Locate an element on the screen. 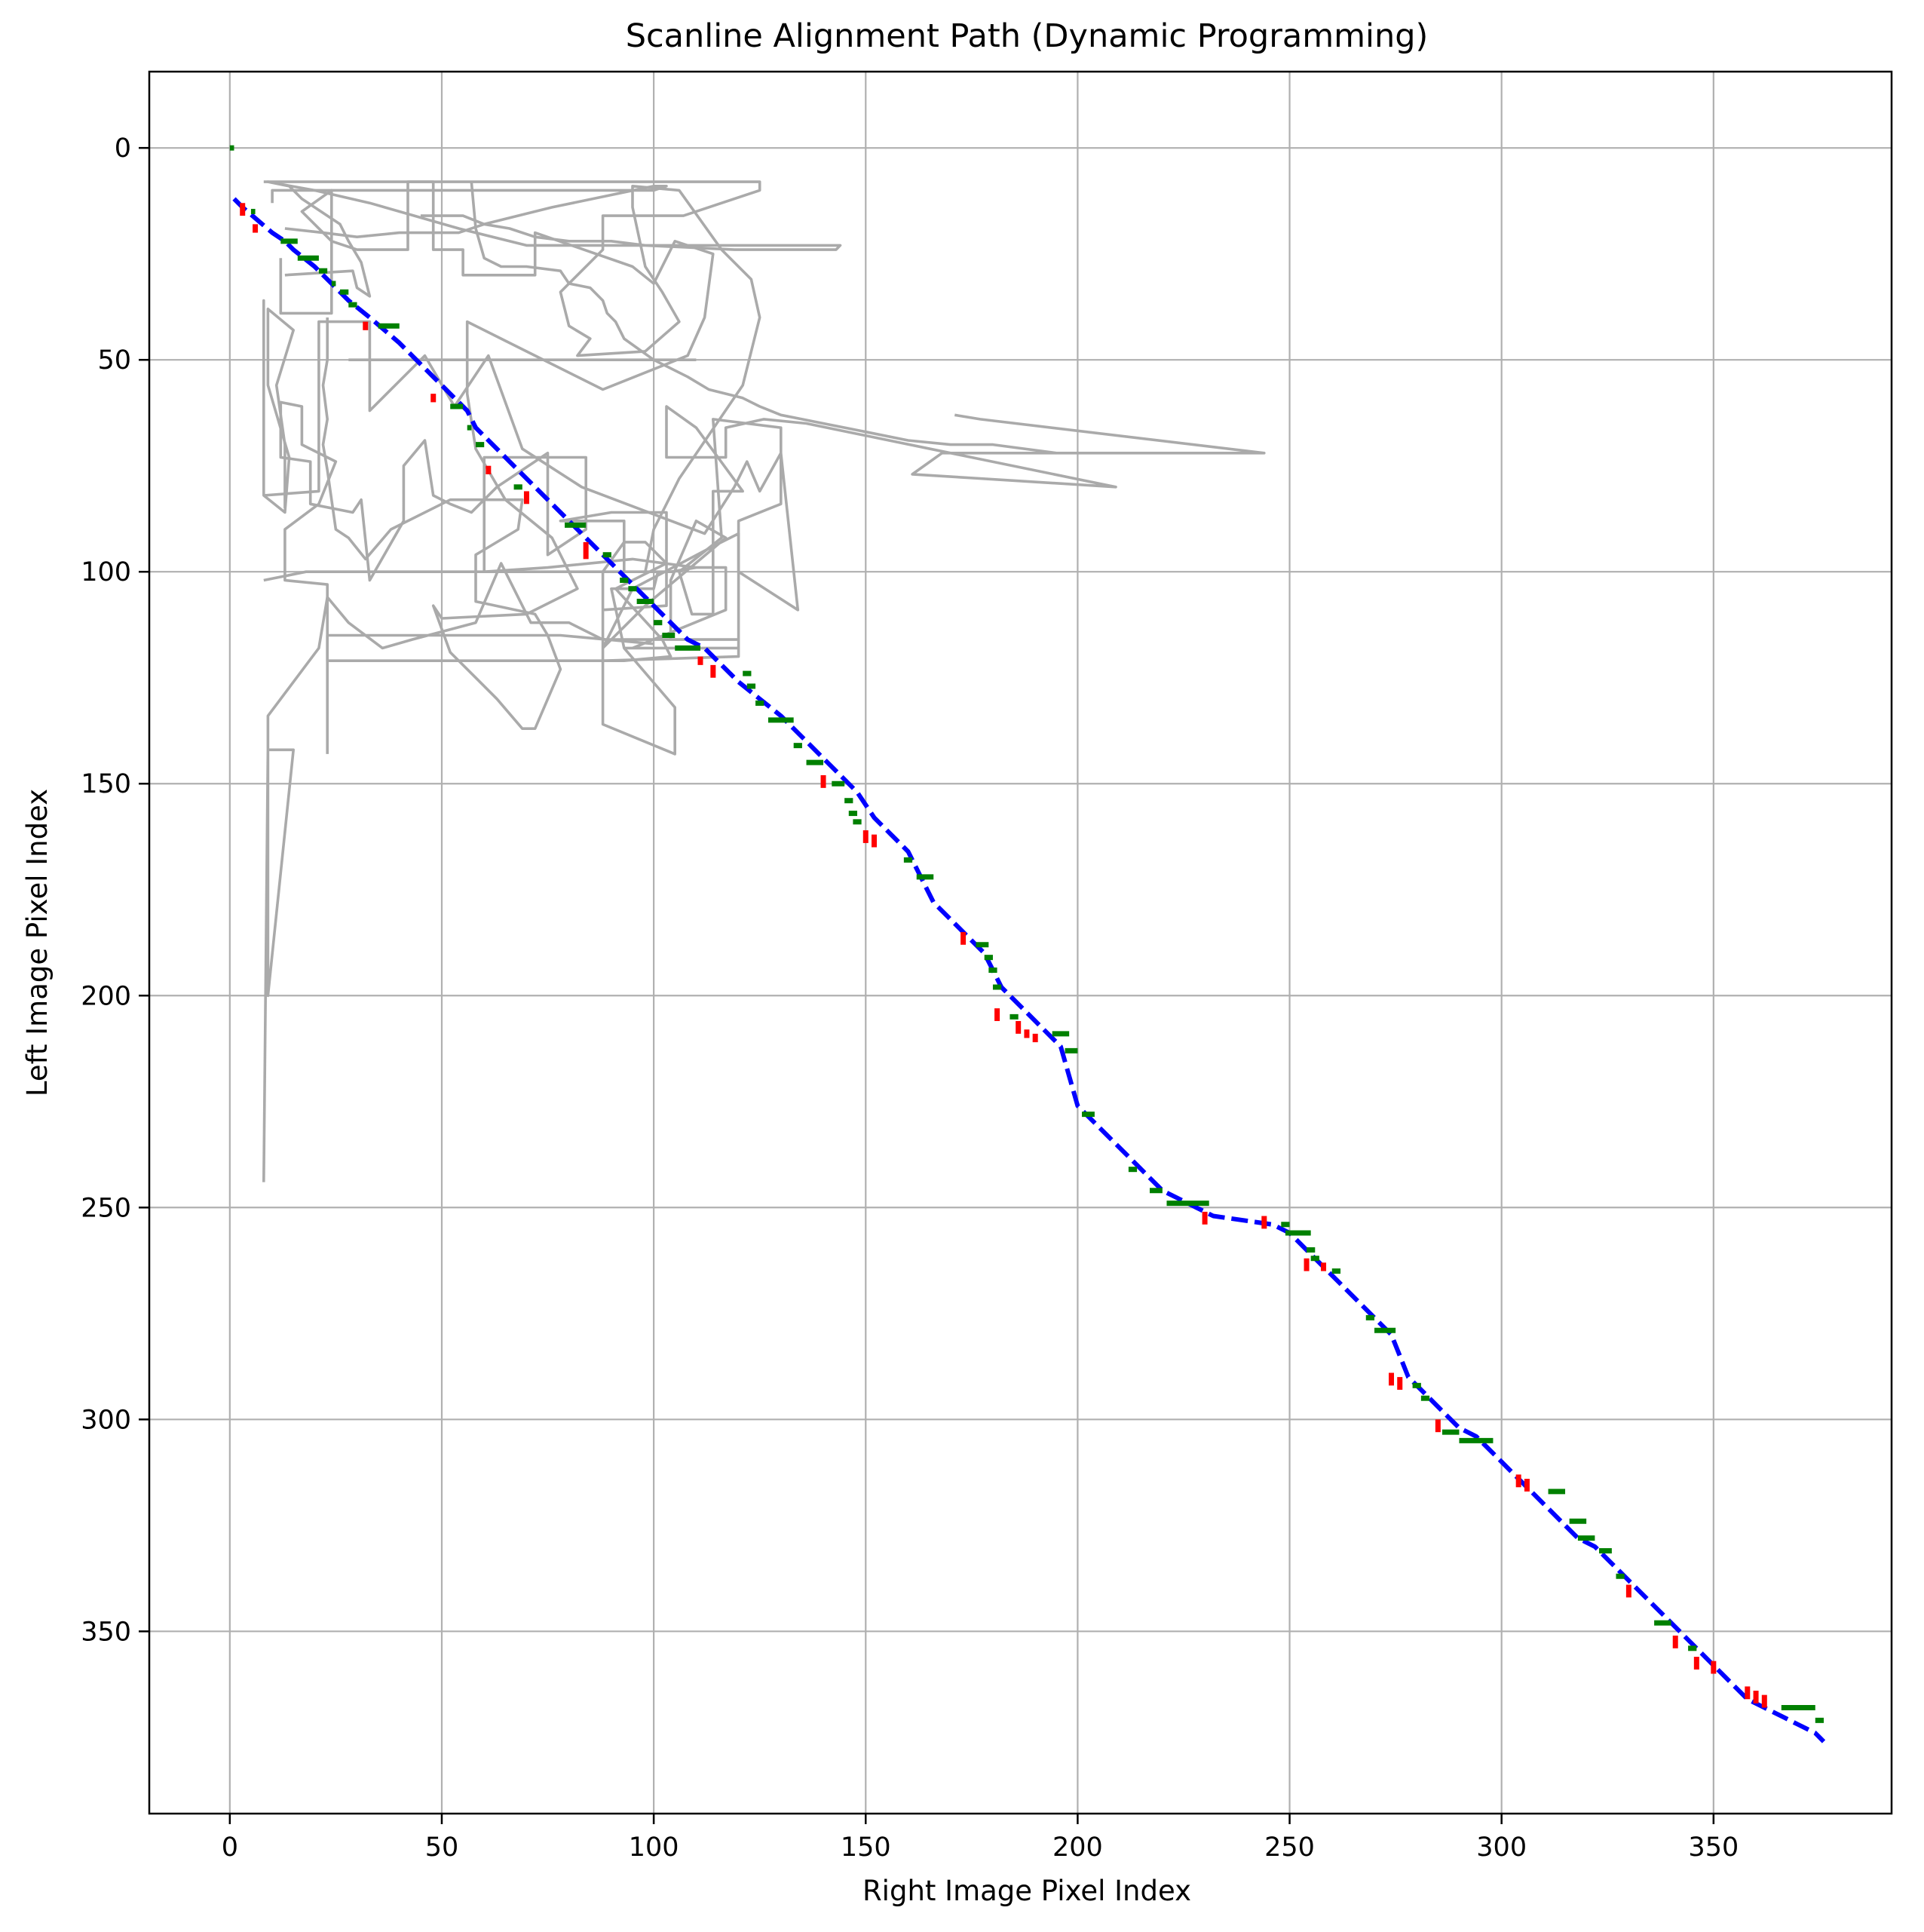  y-tick-label: 100 is located at coordinates (106, 572).